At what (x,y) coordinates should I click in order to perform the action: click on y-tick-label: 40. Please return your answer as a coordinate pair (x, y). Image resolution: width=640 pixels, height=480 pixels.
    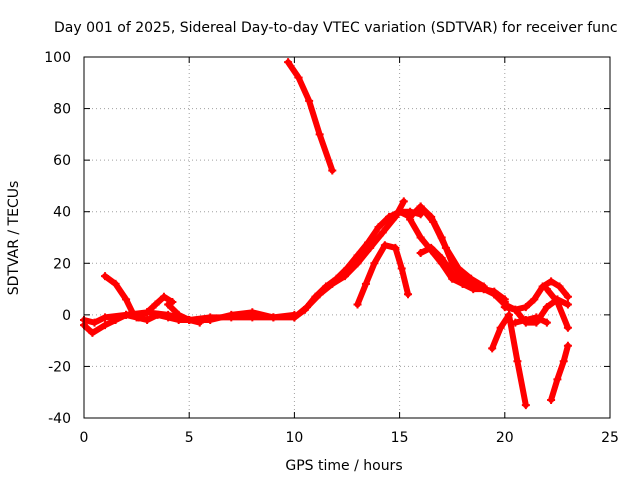
    Looking at the image, I should click on (62, 213).